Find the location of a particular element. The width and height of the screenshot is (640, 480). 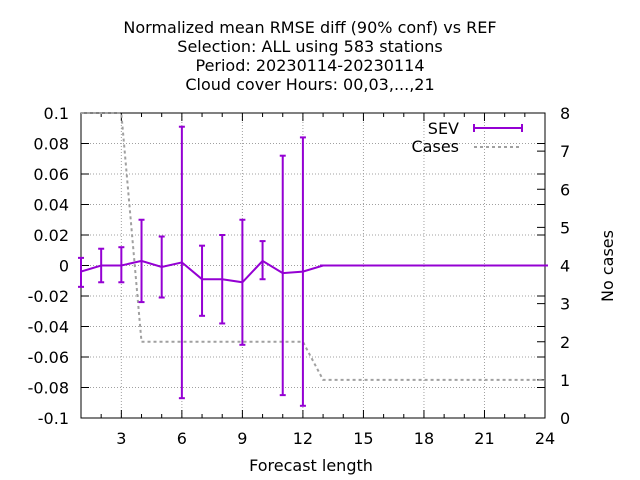

x-tick-label: 3 is located at coordinates (121, 438).